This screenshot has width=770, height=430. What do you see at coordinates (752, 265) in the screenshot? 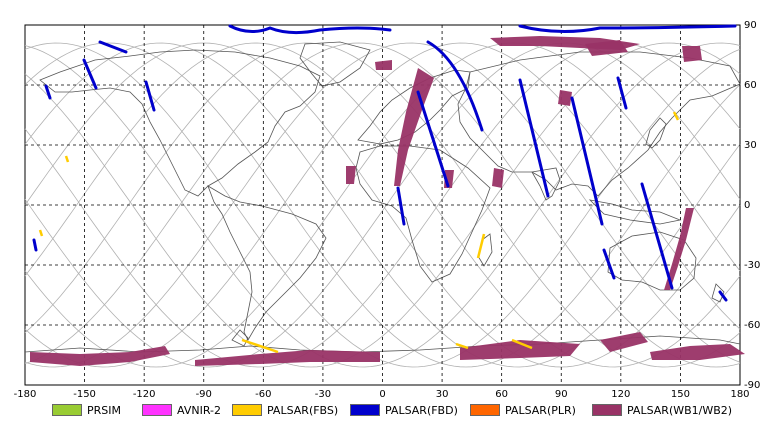
I see `lat-tick-label: -30` at bounding box center [752, 265].